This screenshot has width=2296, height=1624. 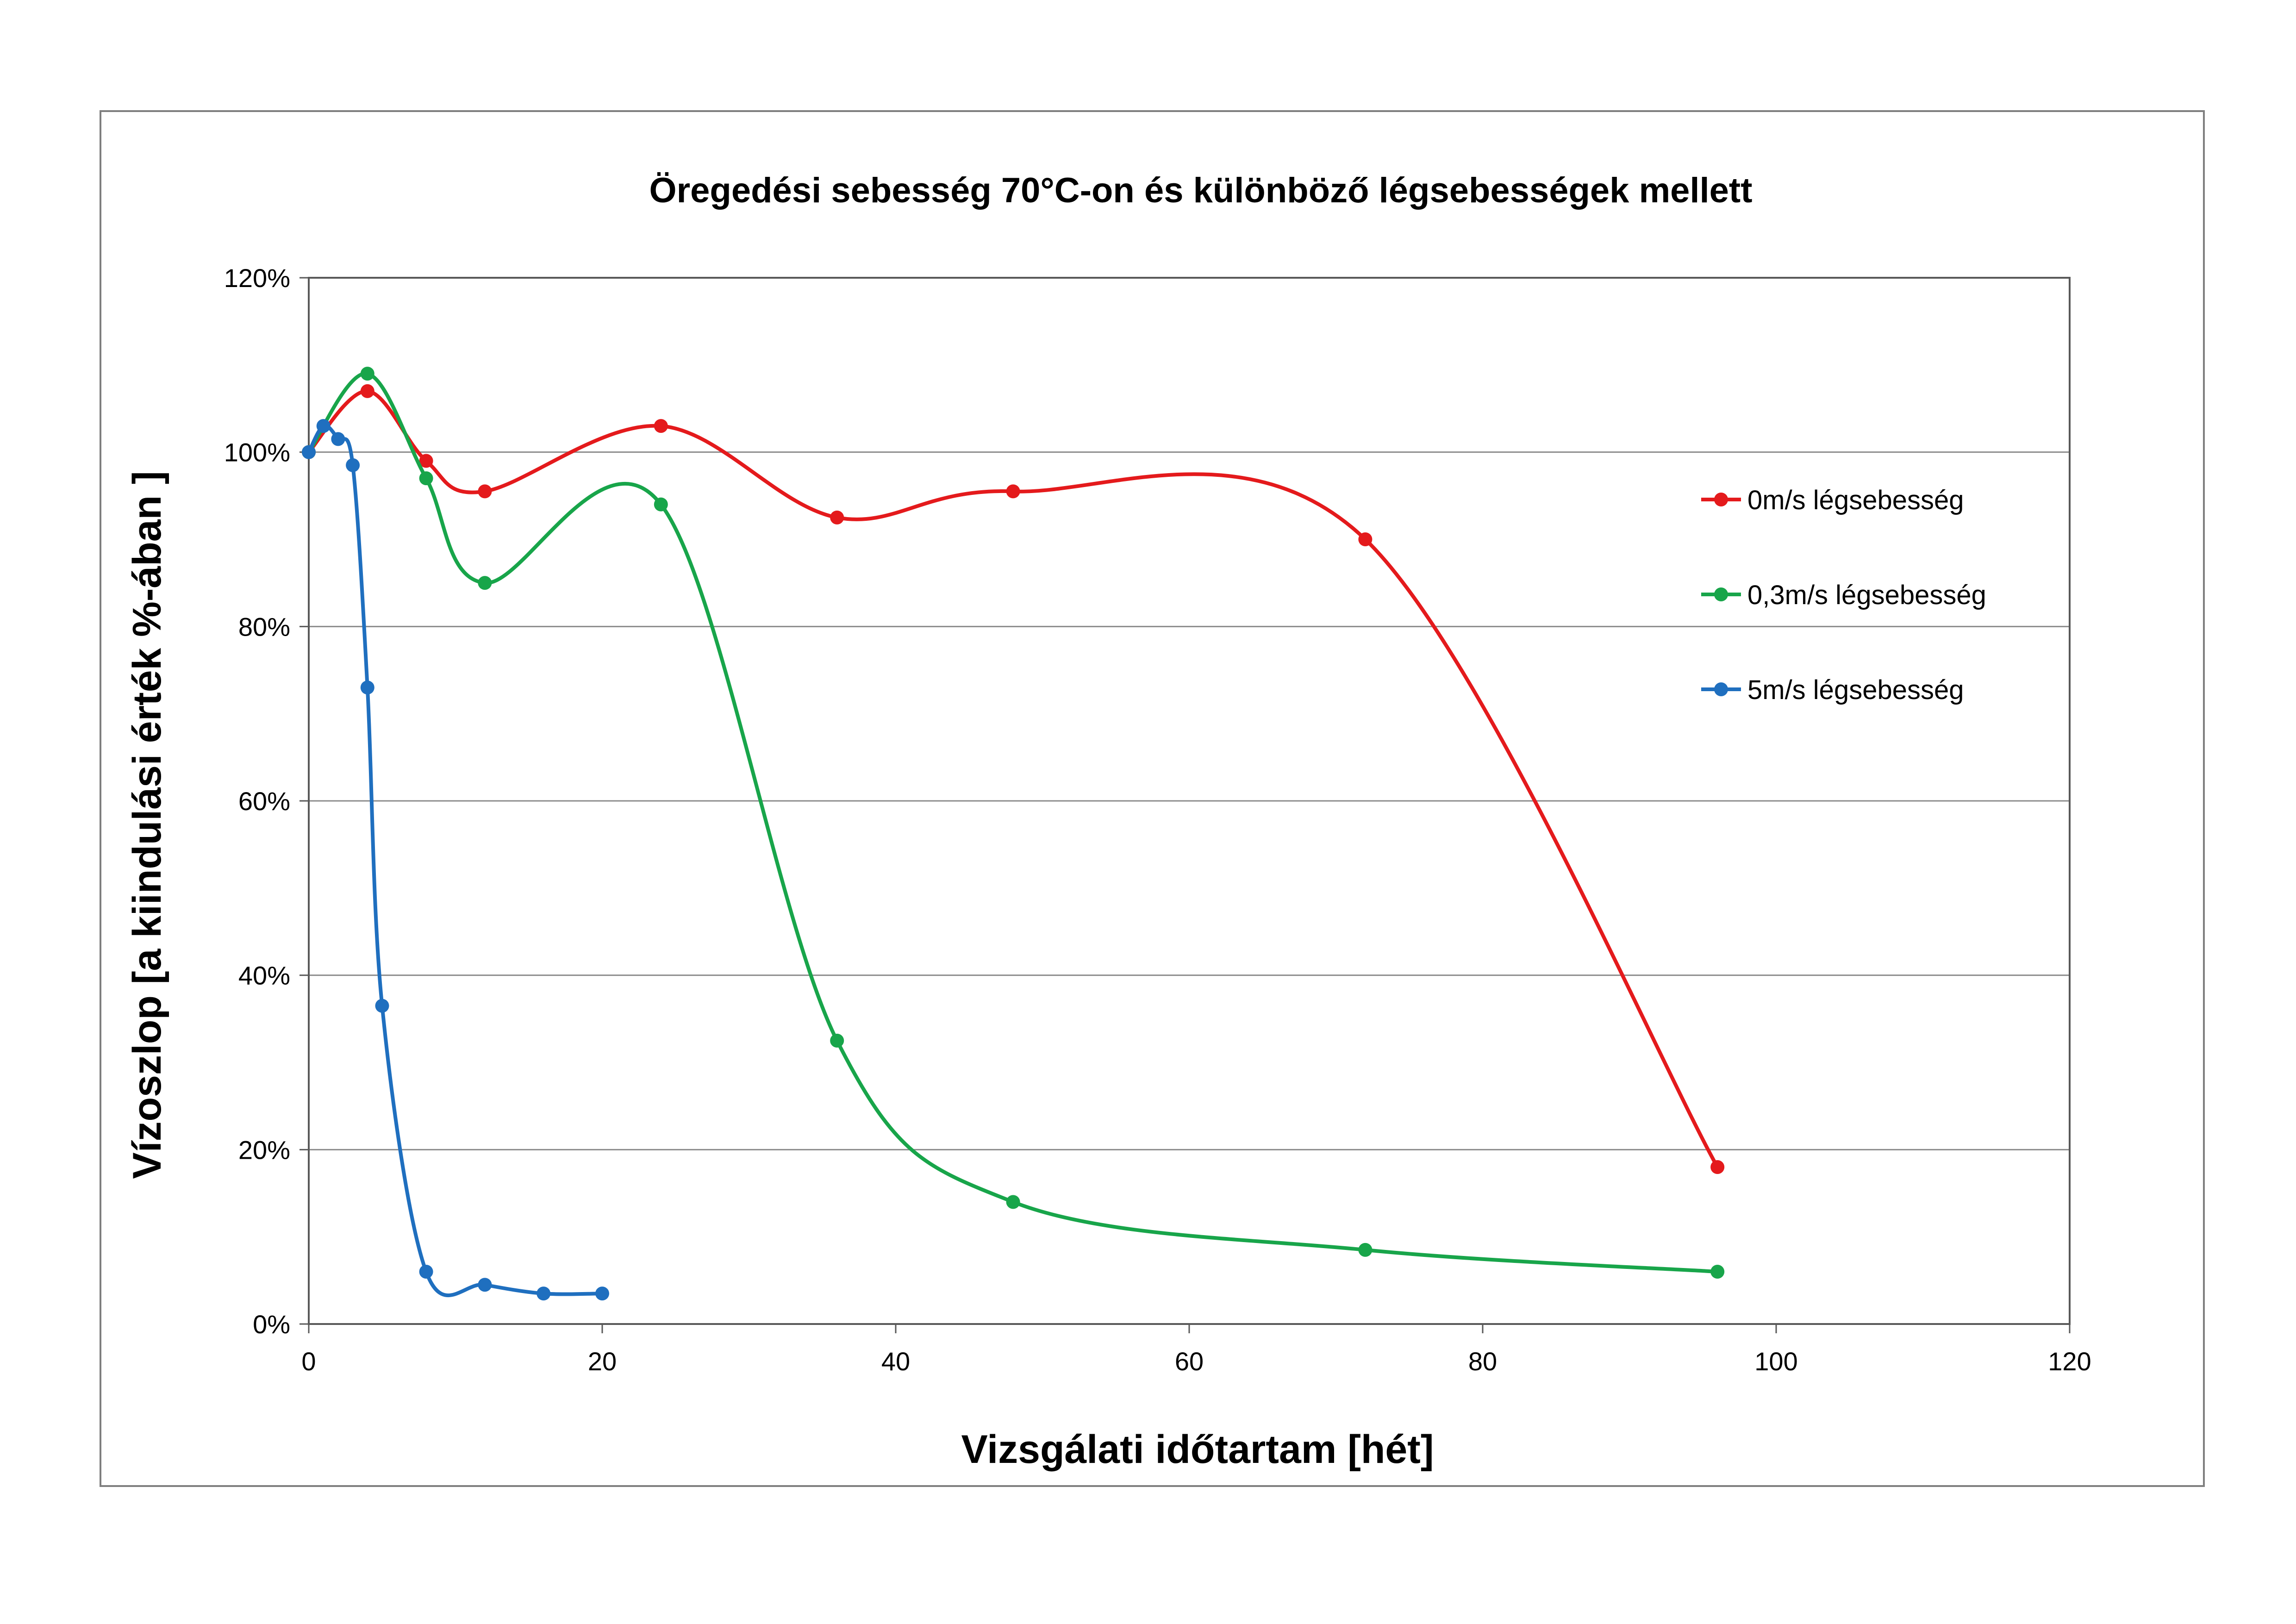 I want to click on x-tick-label: 0, so click(x=308, y=1361).